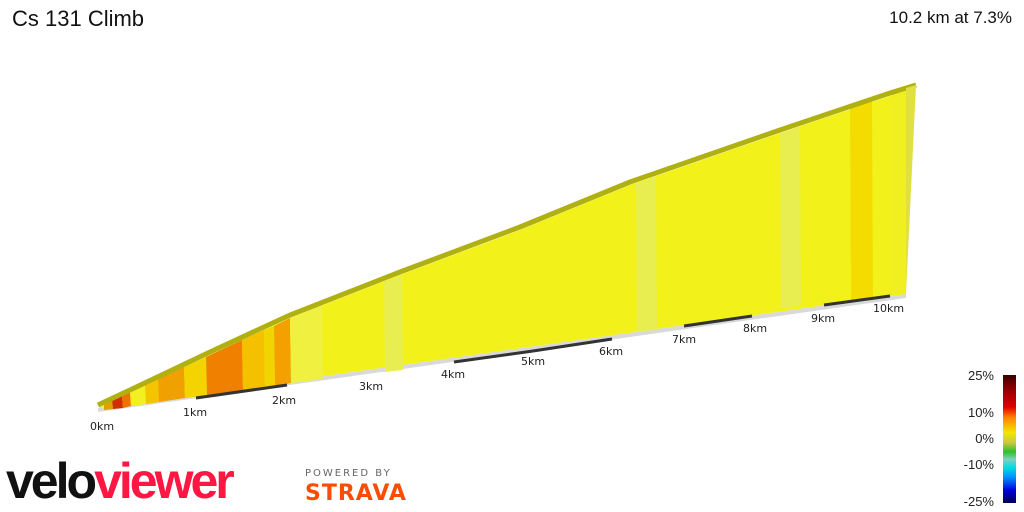  What do you see at coordinates (984, 438) in the screenshot?
I see `legend-label-0: 0%` at bounding box center [984, 438].